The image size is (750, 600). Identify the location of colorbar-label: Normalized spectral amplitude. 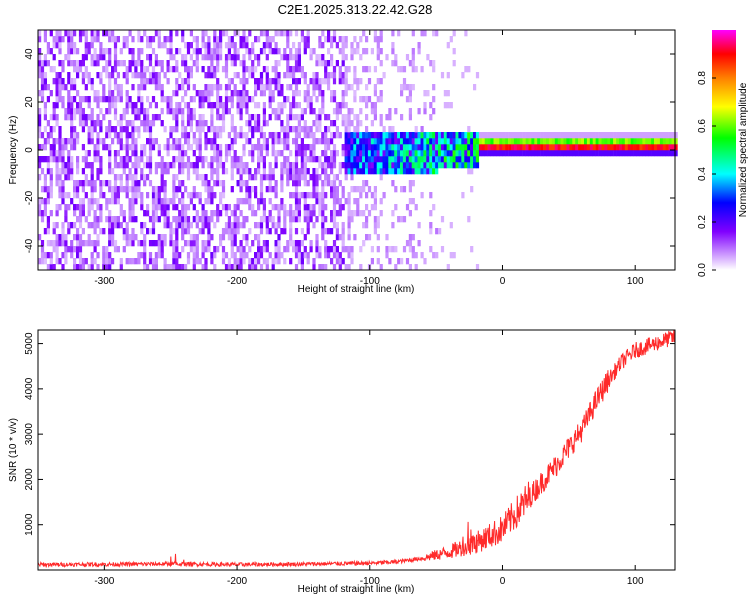
(743, 149).